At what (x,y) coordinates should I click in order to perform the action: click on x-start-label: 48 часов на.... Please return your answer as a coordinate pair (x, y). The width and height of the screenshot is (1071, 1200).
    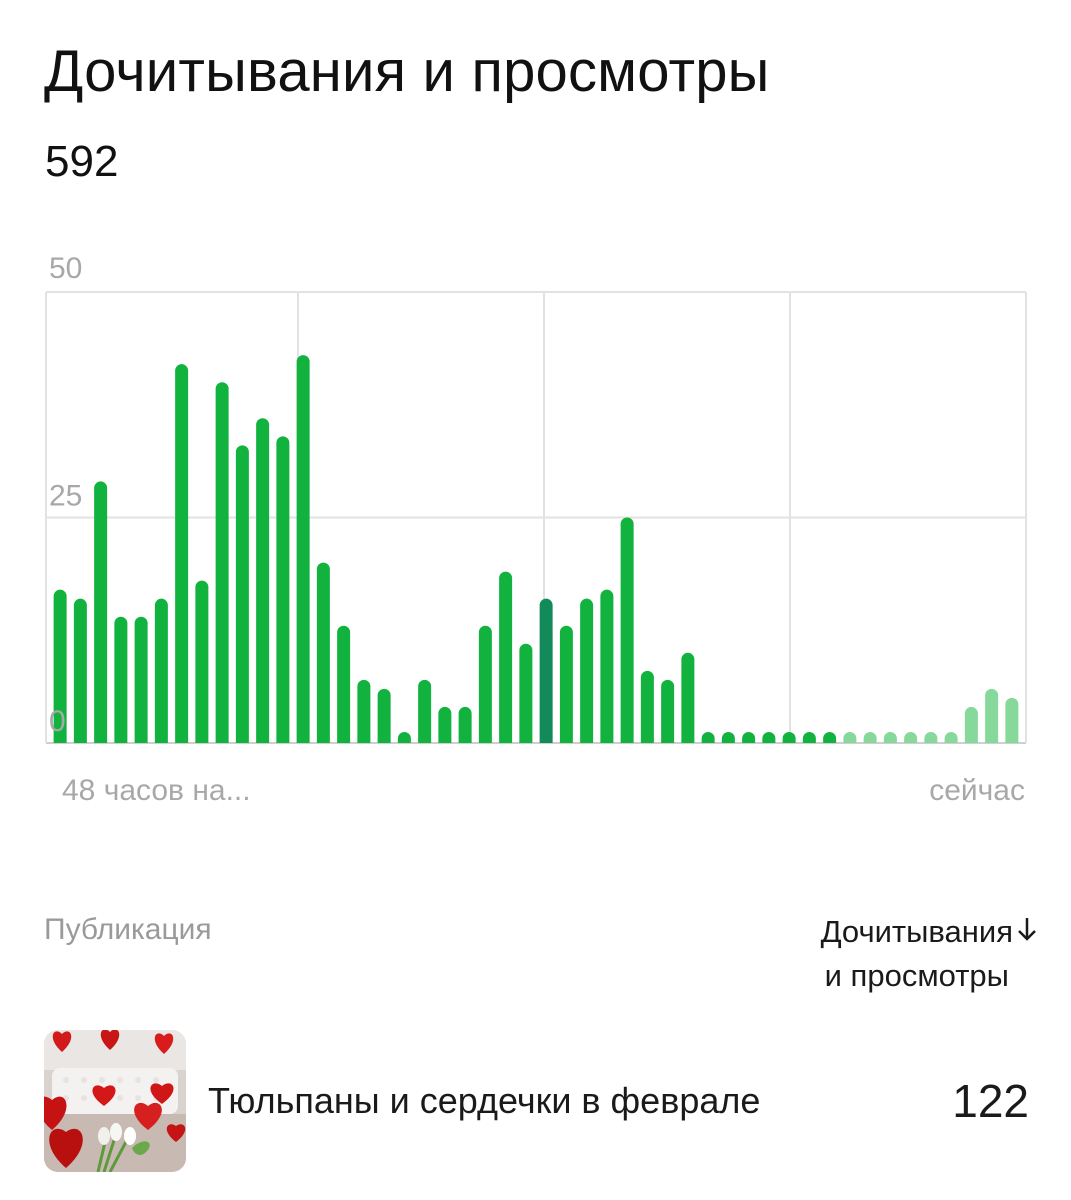
    Looking at the image, I should click on (156, 790).